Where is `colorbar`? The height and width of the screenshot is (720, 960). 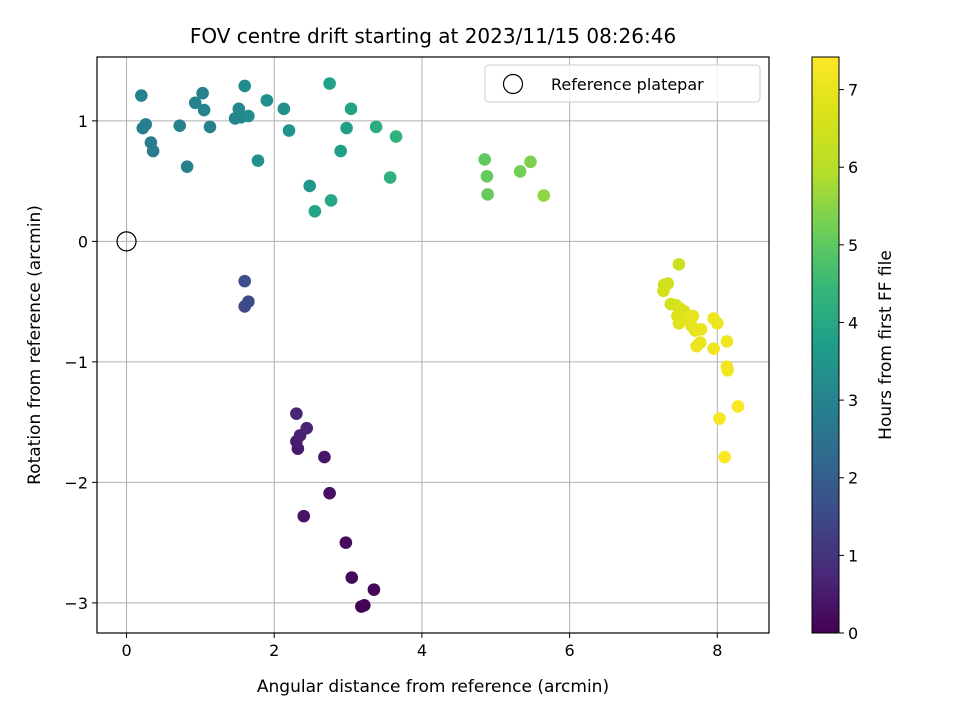 colorbar is located at coordinates (825, 345).